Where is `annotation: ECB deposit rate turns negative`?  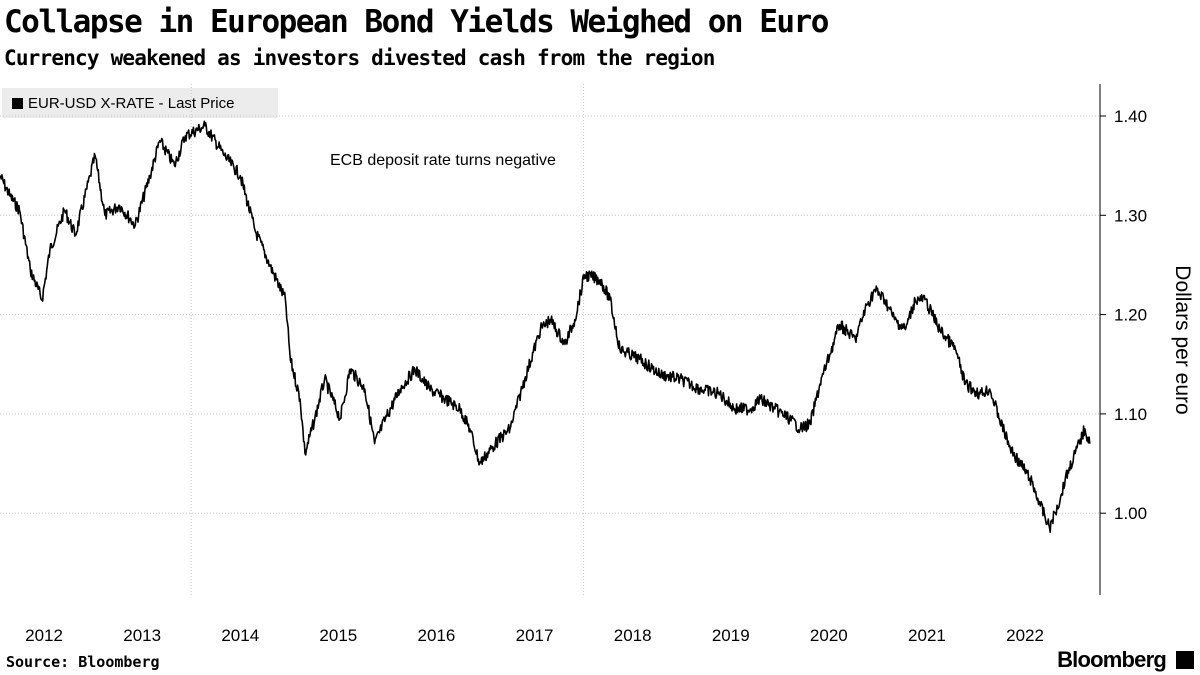 annotation: ECB deposit rate turns negative is located at coordinates (443, 160).